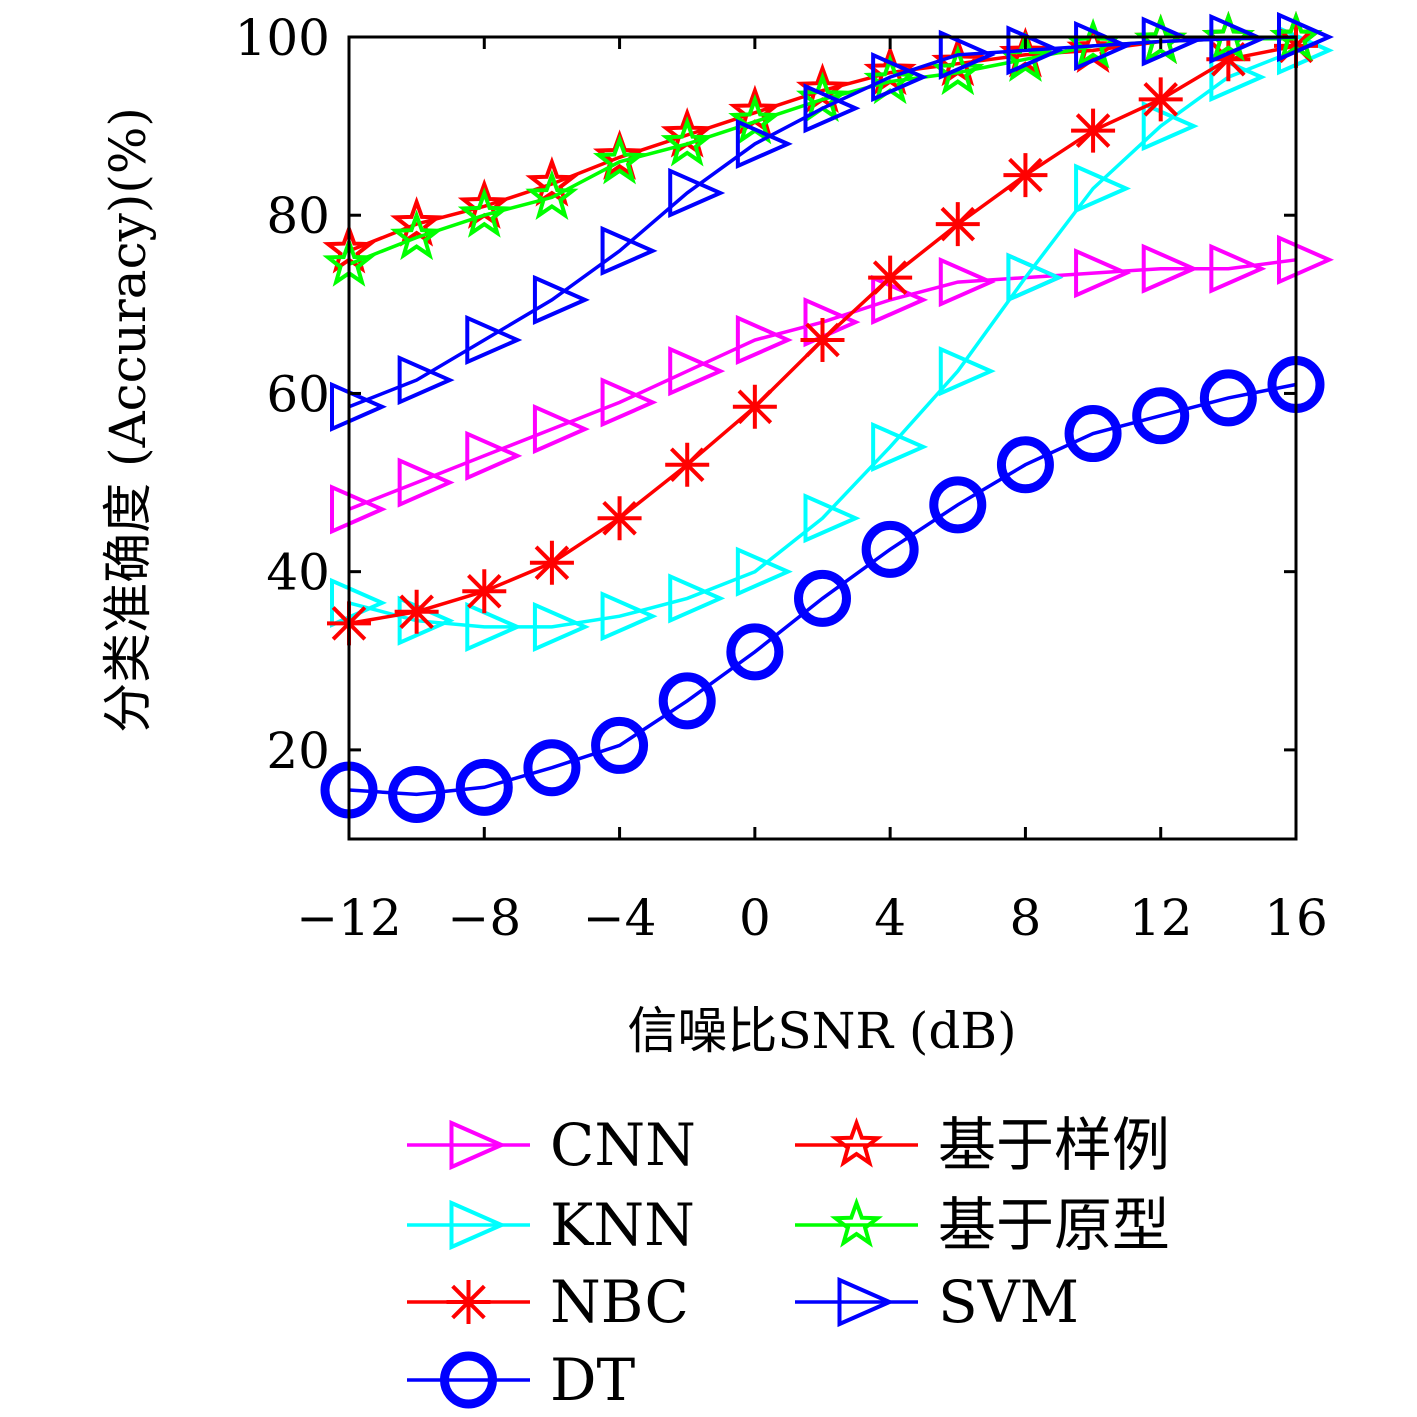 The width and height of the screenshot is (1417, 1417). What do you see at coordinates (521, 1380) in the screenshot?
I see `legend-item: DT` at bounding box center [521, 1380].